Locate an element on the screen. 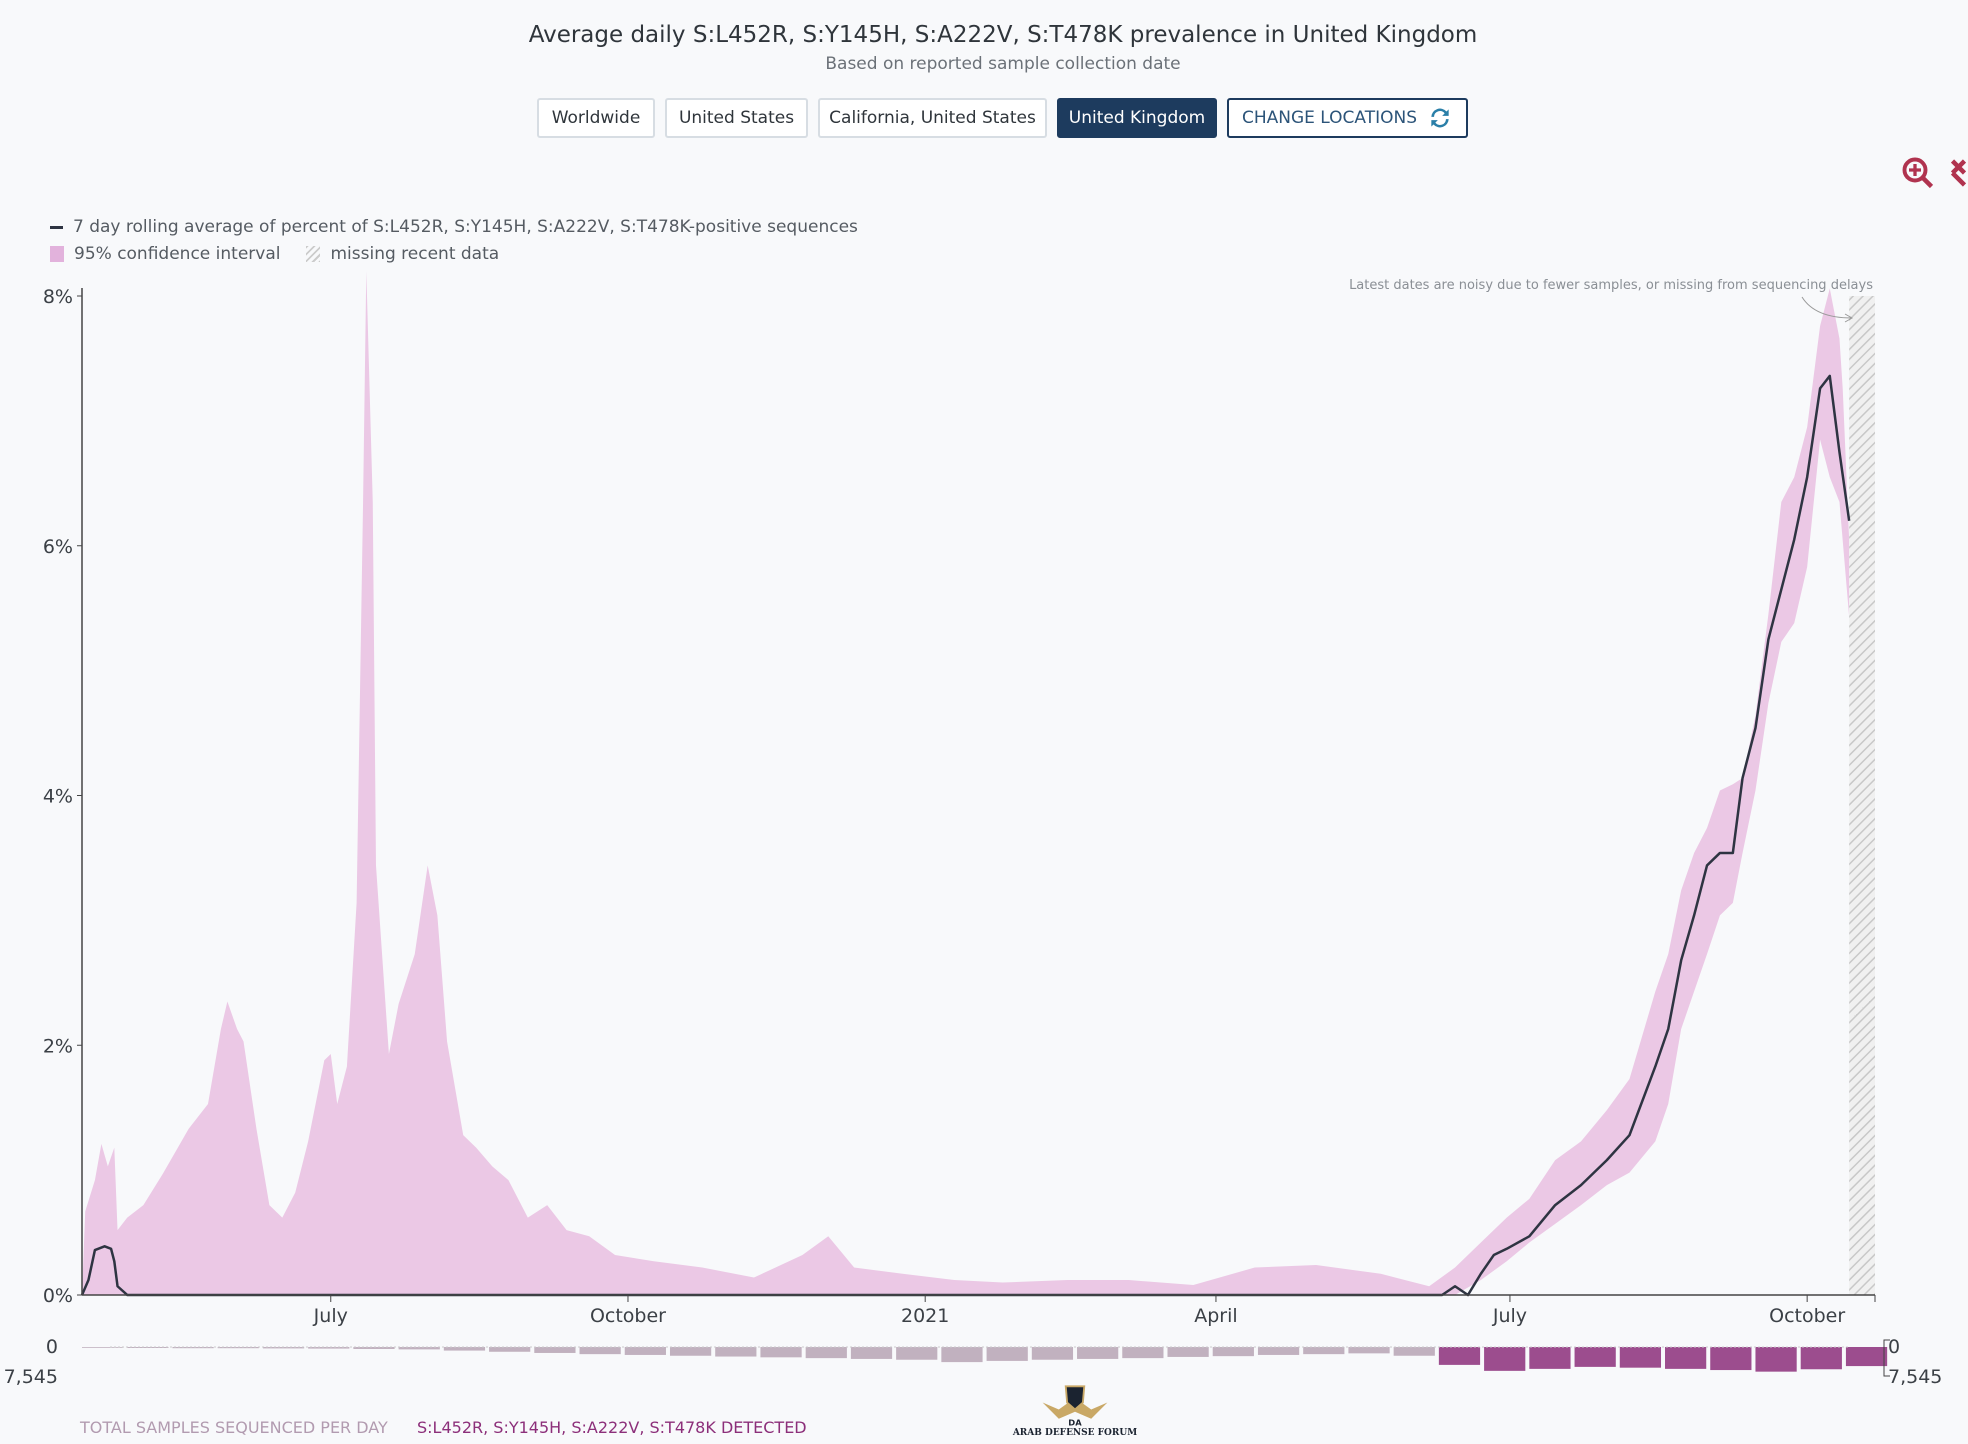 The image size is (1968, 1444). ci-swatch is located at coordinates (57, 254).